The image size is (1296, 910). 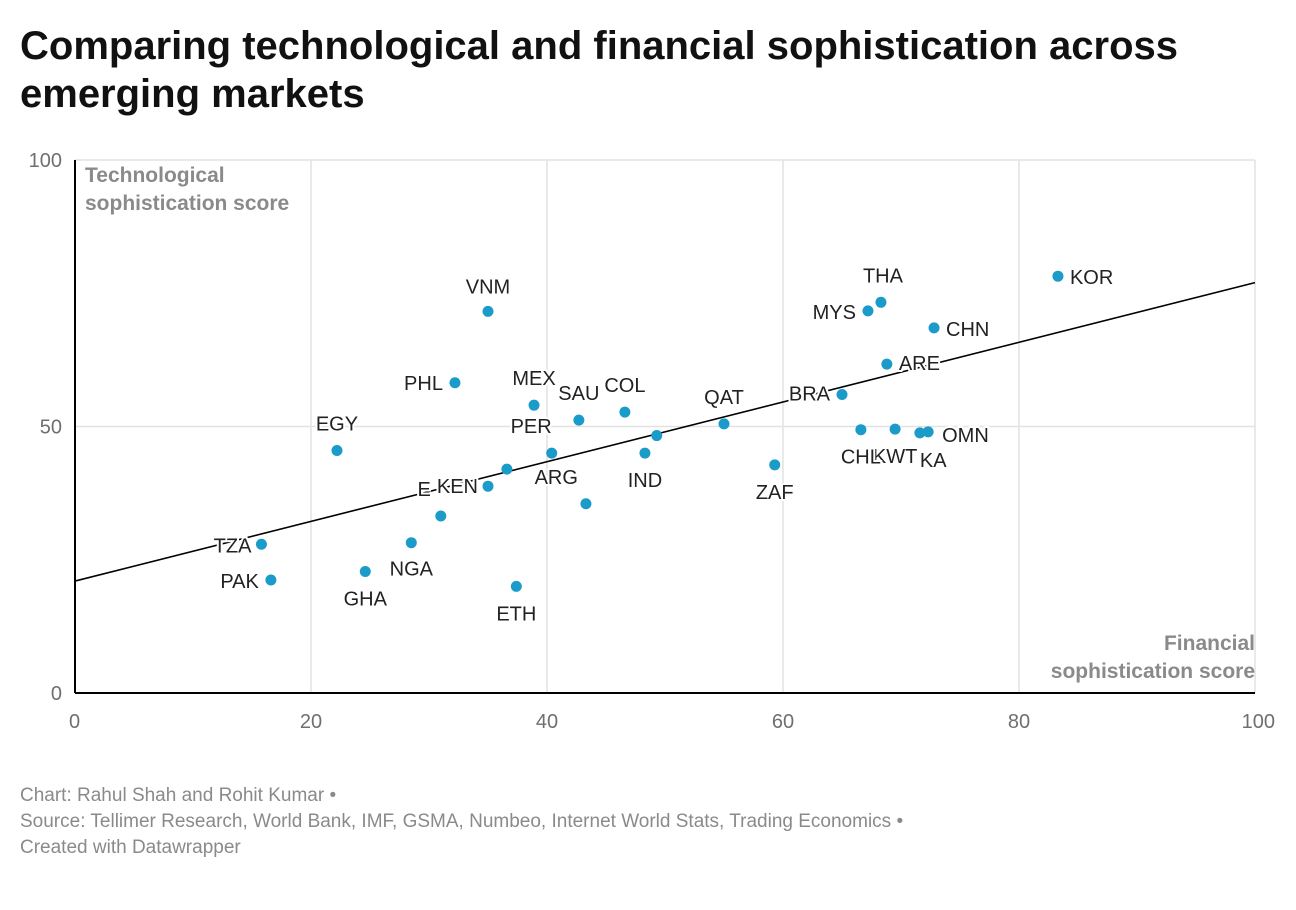 What do you see at coordinates (533, 379) in the screenshot?
I see `point-label: MEX` at bounding box center [533, 379].